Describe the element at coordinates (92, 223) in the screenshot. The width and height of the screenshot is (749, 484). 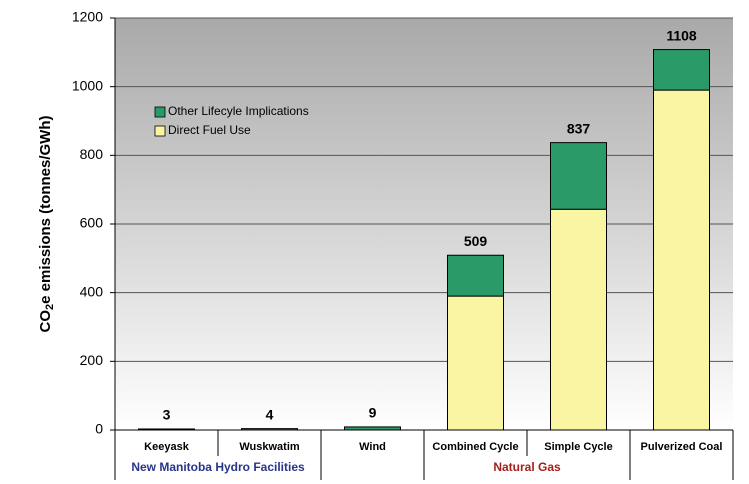
I see `y-tick-label: 600` at that location.